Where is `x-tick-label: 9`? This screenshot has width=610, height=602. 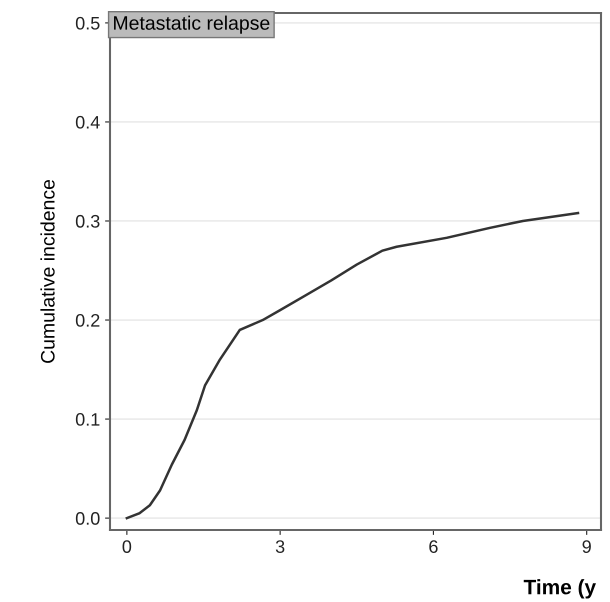
x-tick-label: 9 is located at coordinates (586, 546).